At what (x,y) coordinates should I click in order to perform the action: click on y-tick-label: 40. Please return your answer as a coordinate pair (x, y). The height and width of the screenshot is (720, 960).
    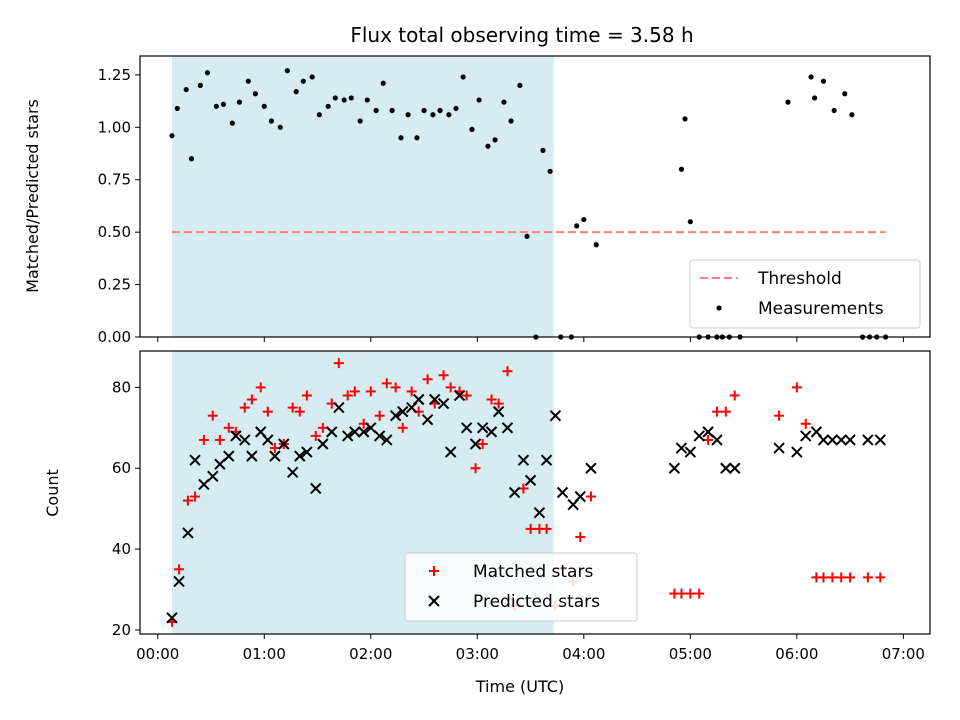
    Looking at the image, I should click on (121, 549).